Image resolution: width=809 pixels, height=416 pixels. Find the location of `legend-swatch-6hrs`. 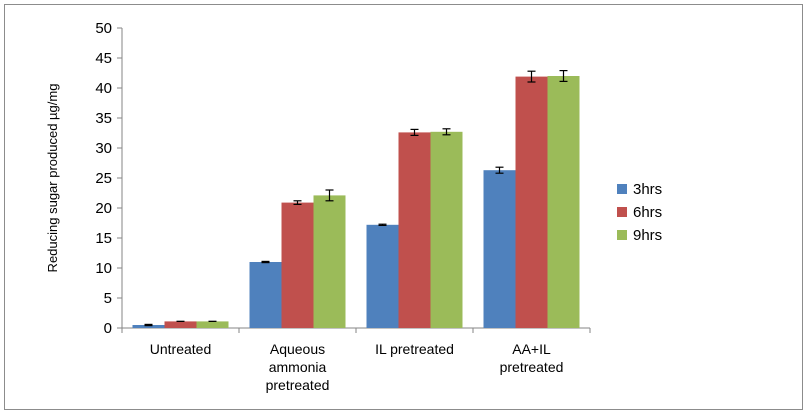

legend-swatch-6hrs is located at coordinates (622, 212).